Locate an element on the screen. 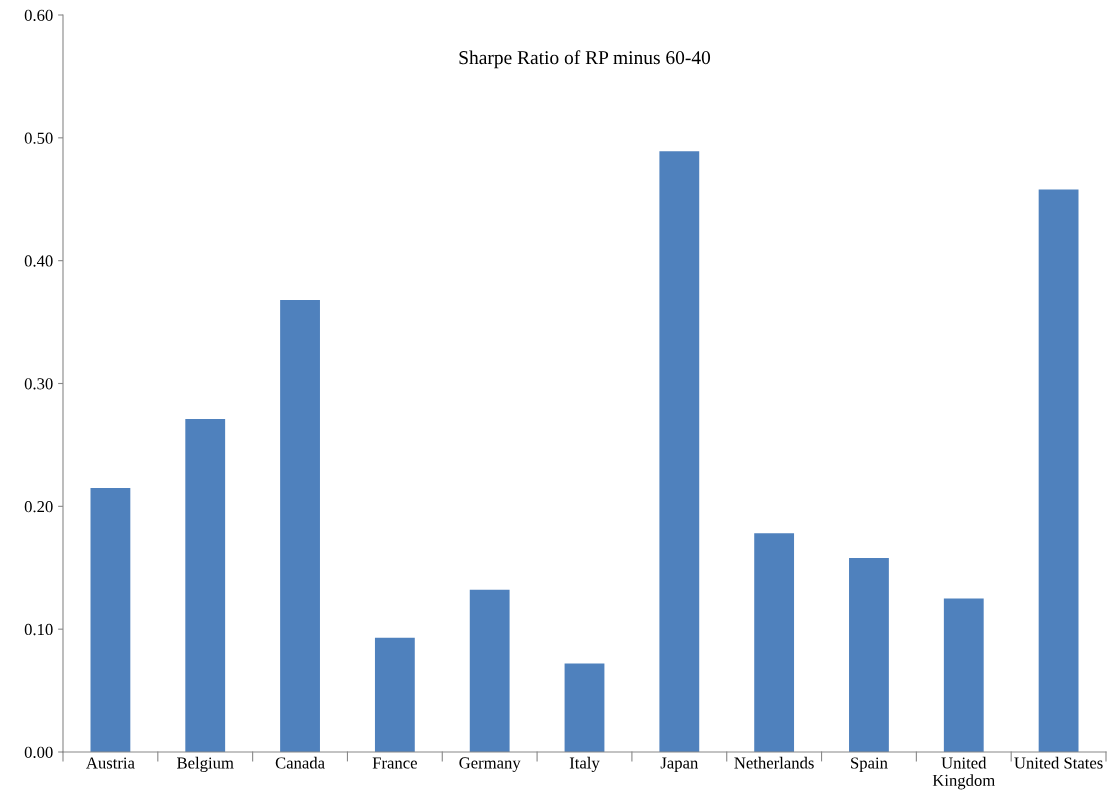 Image resolution: width=1108 pixels, height=801 pixels. x-tick-label: Belgium is located at coordinates (205, 764).